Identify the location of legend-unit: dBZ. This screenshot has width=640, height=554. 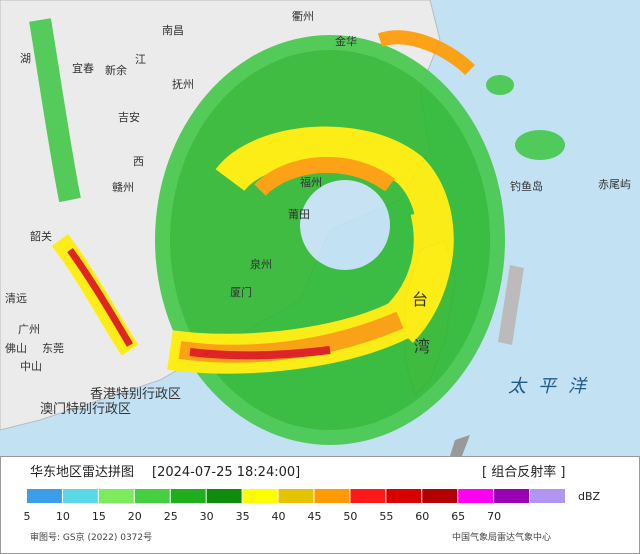
(589, 496).